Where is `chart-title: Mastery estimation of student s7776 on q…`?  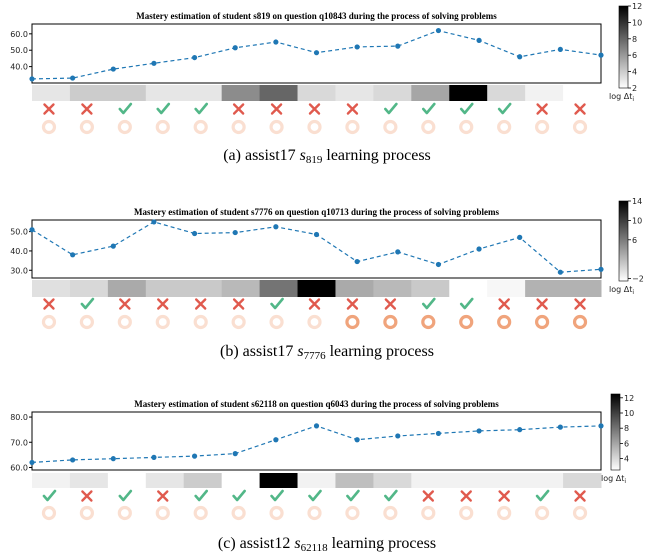 chart-title: Mastery estimation of student s7776 on q… is located at coordinates (316, 212).